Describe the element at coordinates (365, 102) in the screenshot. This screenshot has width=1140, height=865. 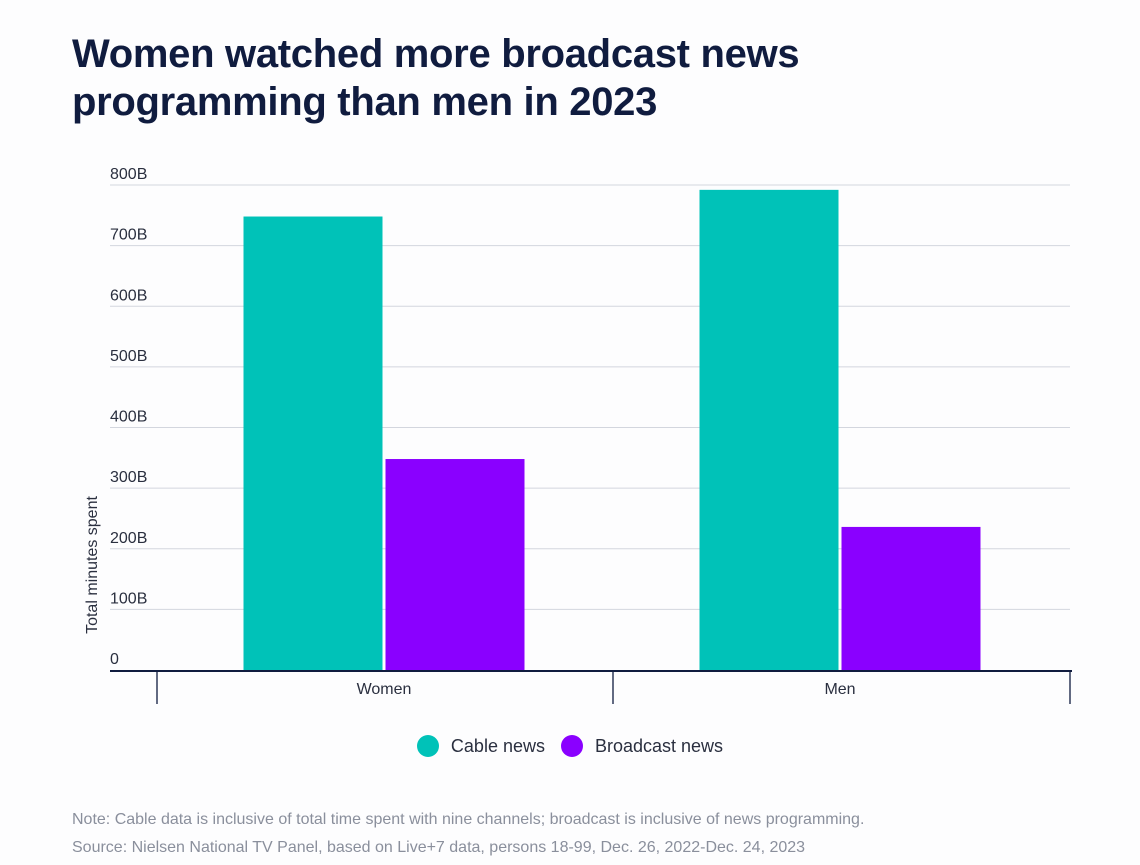
I see `chart-title-line-2: programming than men in 2023` at that location.